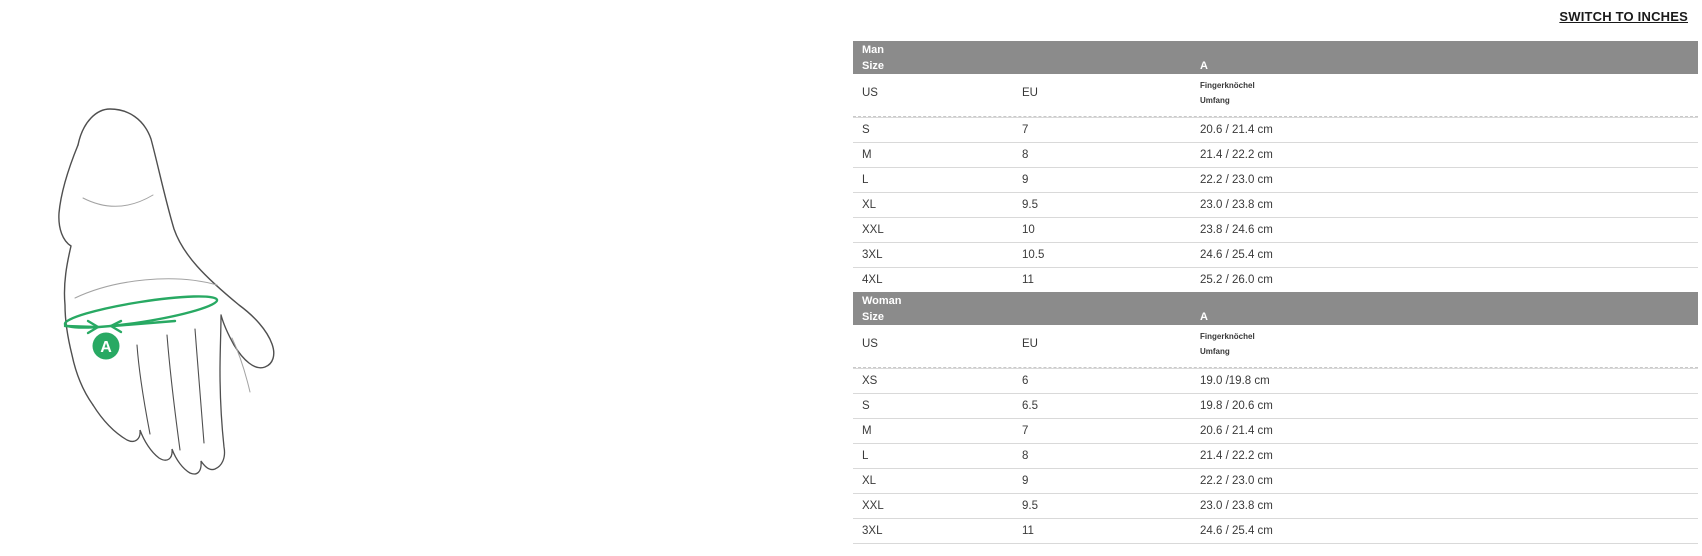 This screenshot has height=556, width=1702. Describe the element at coordinates (1275, 229) in the screenshot. I see `table-row: XXL 10 23.8 / 24.6 cm` at that location.